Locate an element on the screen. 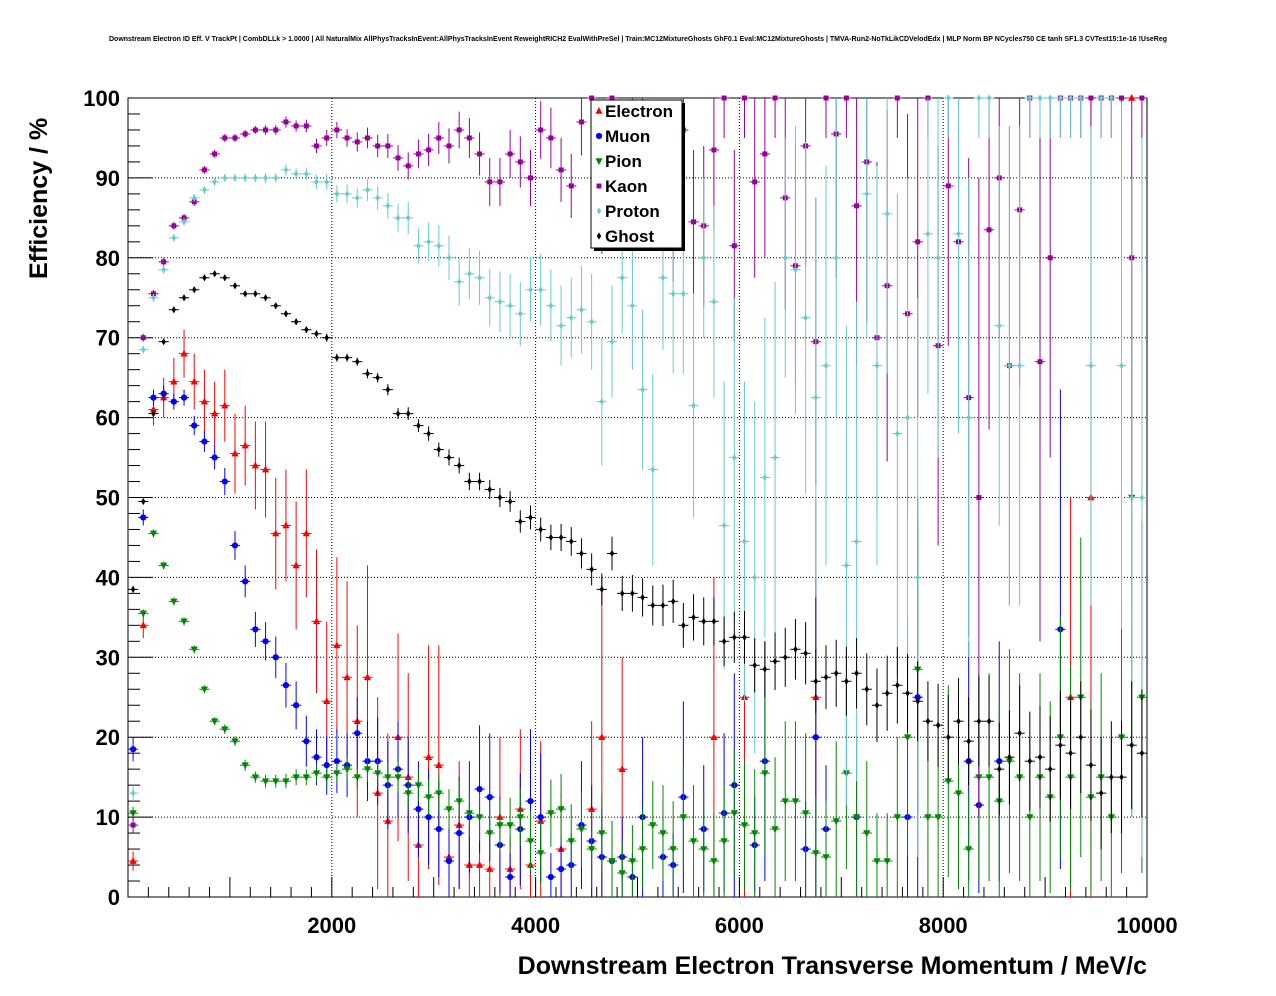  y-tick-label: 20 is located at coordinates (108, 737).